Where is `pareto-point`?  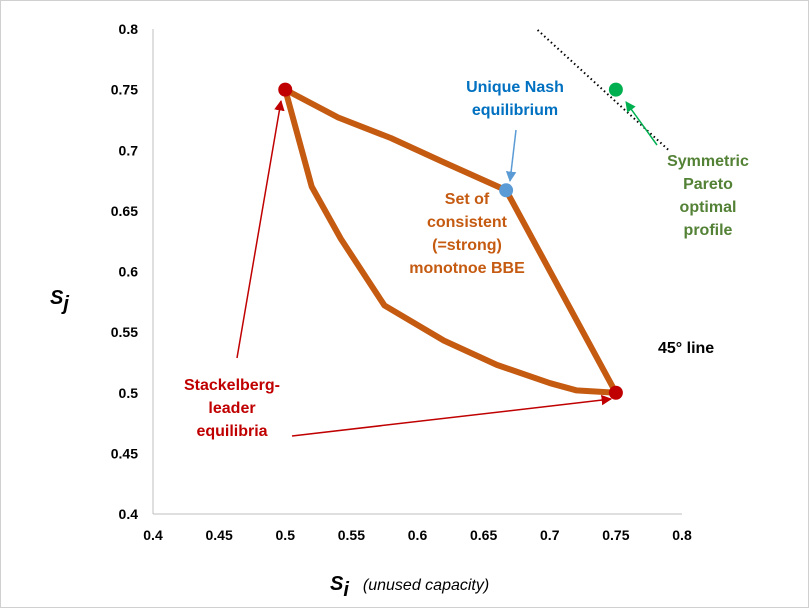
pareto-point is located at coordinates (615, 89).